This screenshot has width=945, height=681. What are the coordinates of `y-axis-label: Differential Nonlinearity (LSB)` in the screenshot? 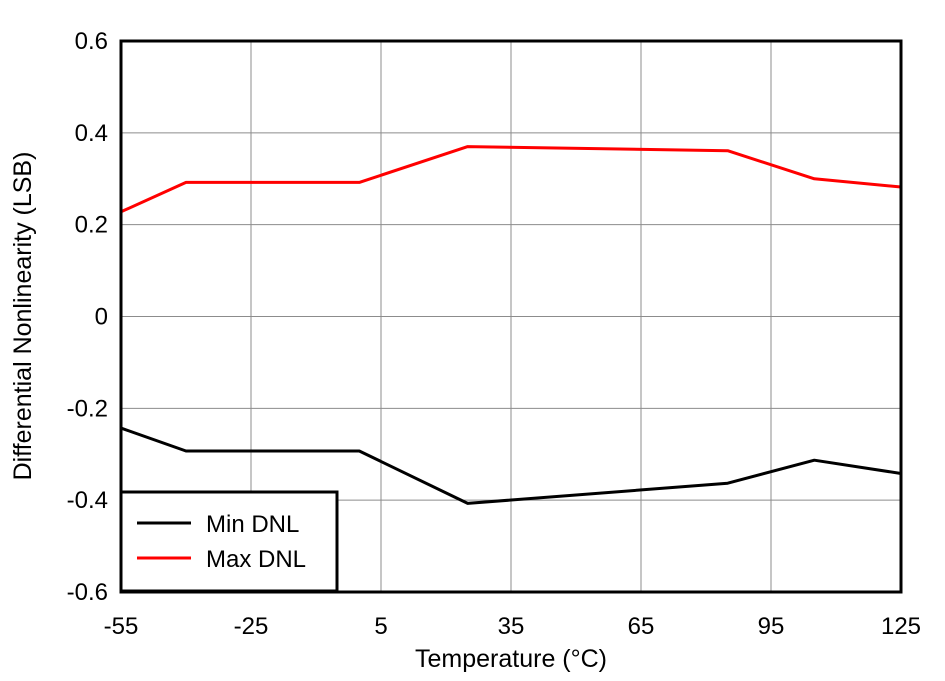 It's located at (23, 316).